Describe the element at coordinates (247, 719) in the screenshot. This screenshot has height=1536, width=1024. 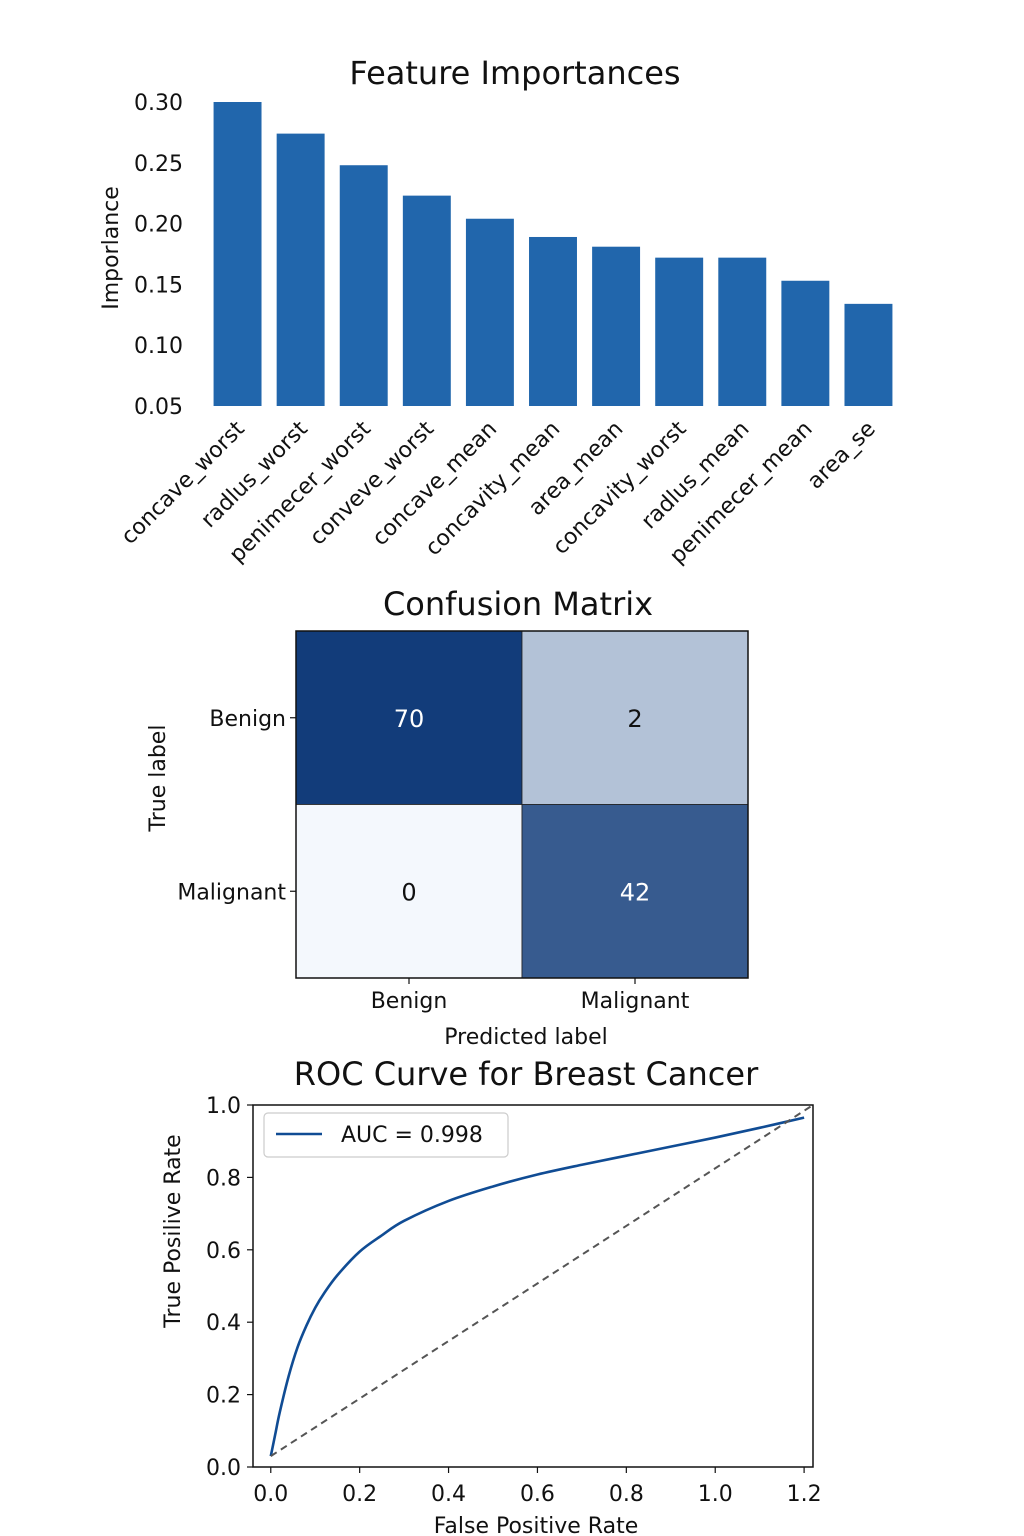
I see `confusion-matrix-y-tick-label: Benign` at that location.